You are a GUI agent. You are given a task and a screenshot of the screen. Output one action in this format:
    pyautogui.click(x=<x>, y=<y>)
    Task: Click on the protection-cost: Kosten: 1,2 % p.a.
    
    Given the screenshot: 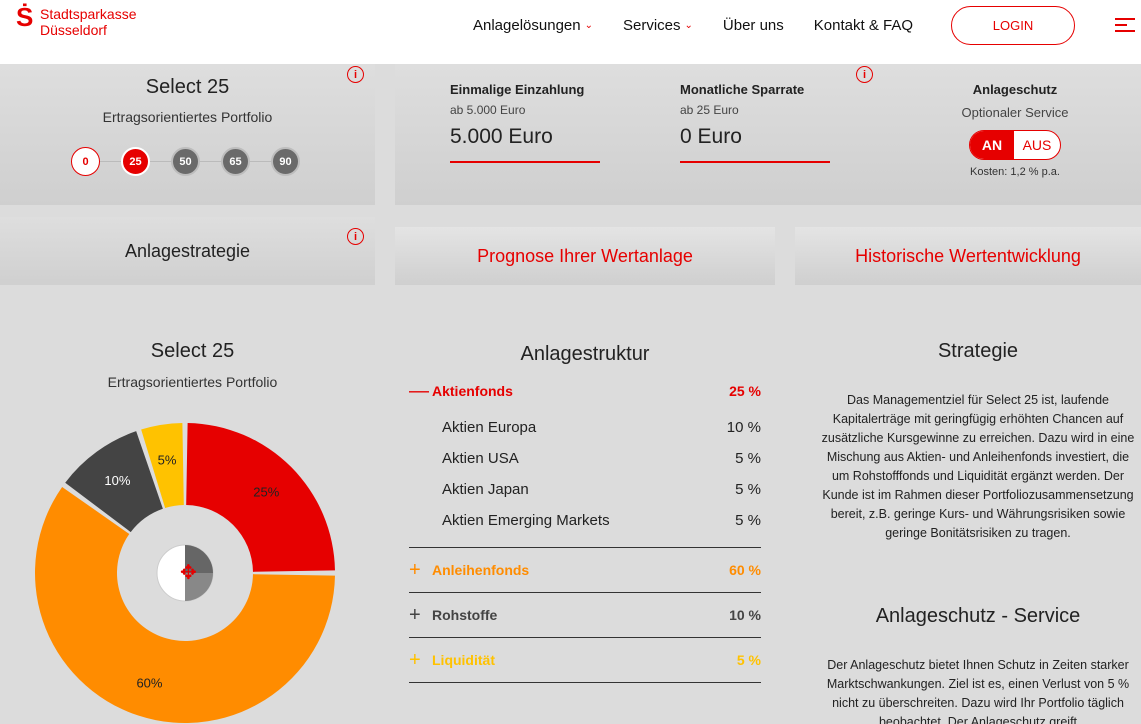 What is the action you would take?
    pyautogui.click(x=1015, y=172)
    